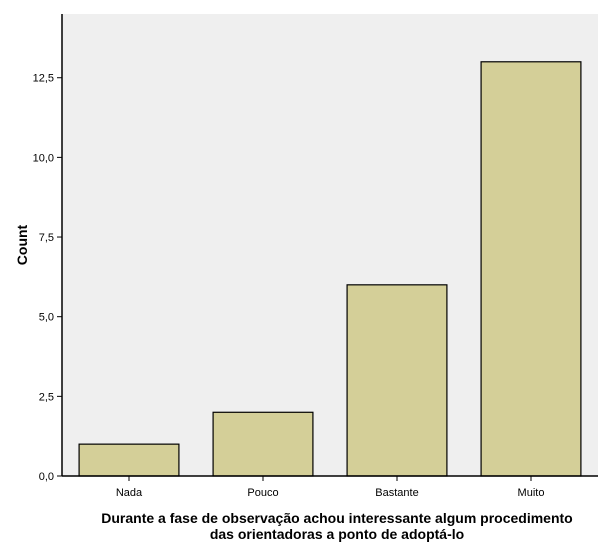 The height and width of the screenshot is (543, 602). I want to click on y-tick-label: 0,0, so click(46, 477).